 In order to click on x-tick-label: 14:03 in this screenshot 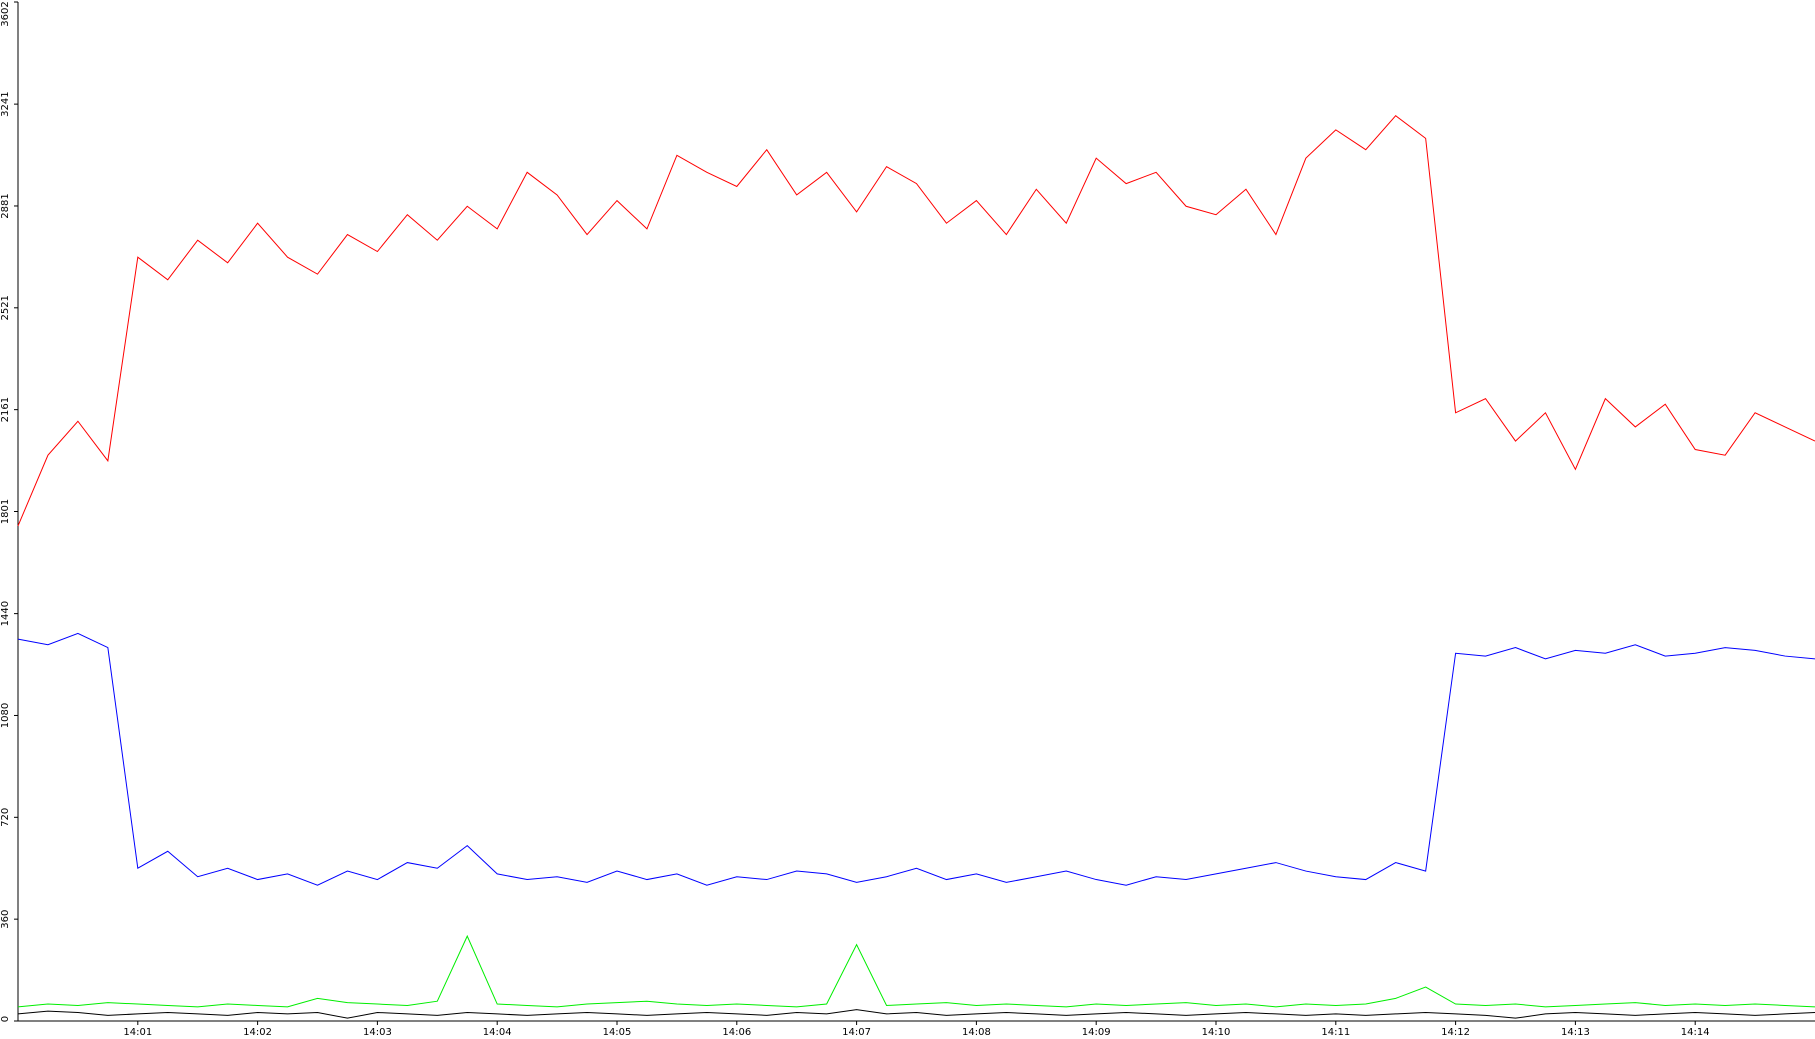, I will do `click(377, 1032)`.